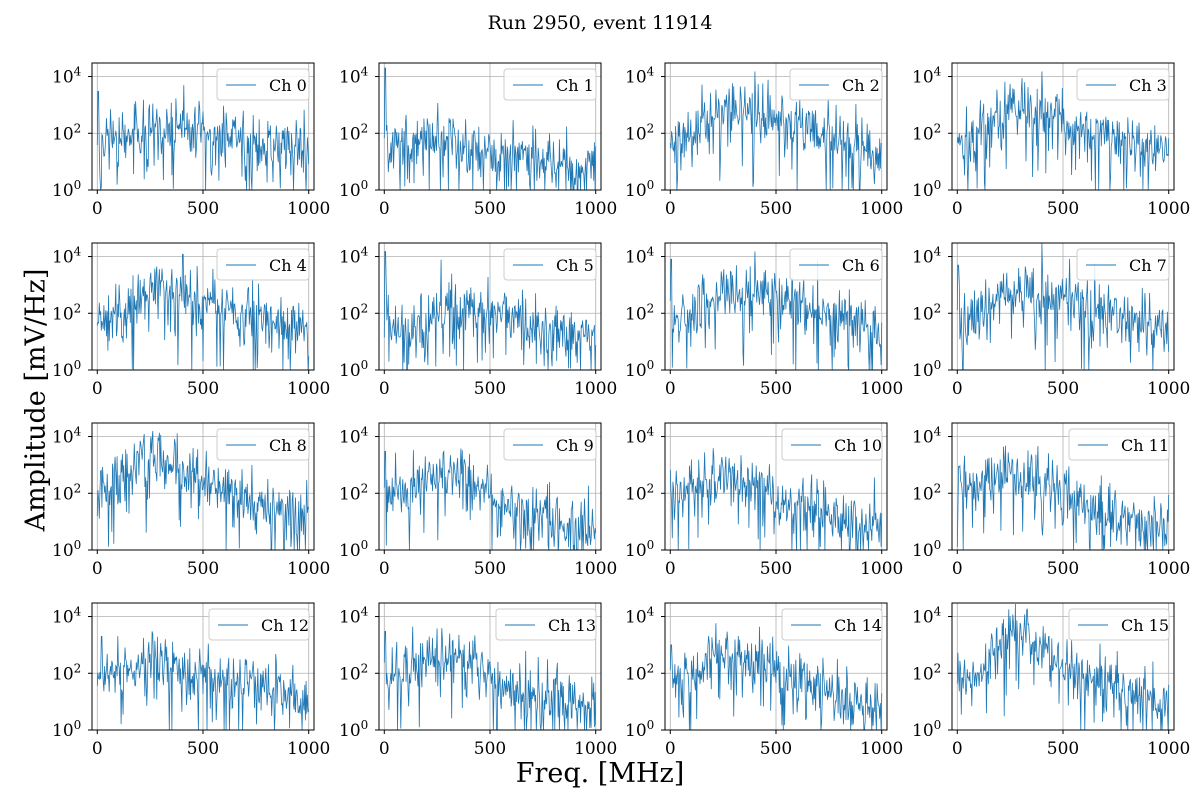 The image size is (1200, 800). What do you see at coordinates (478, 320) in the screenshot?
I see `subplot-ch-5: 0 500 1000 100 10² 10⁴ Ch 5` at bounding box center [478, 320].